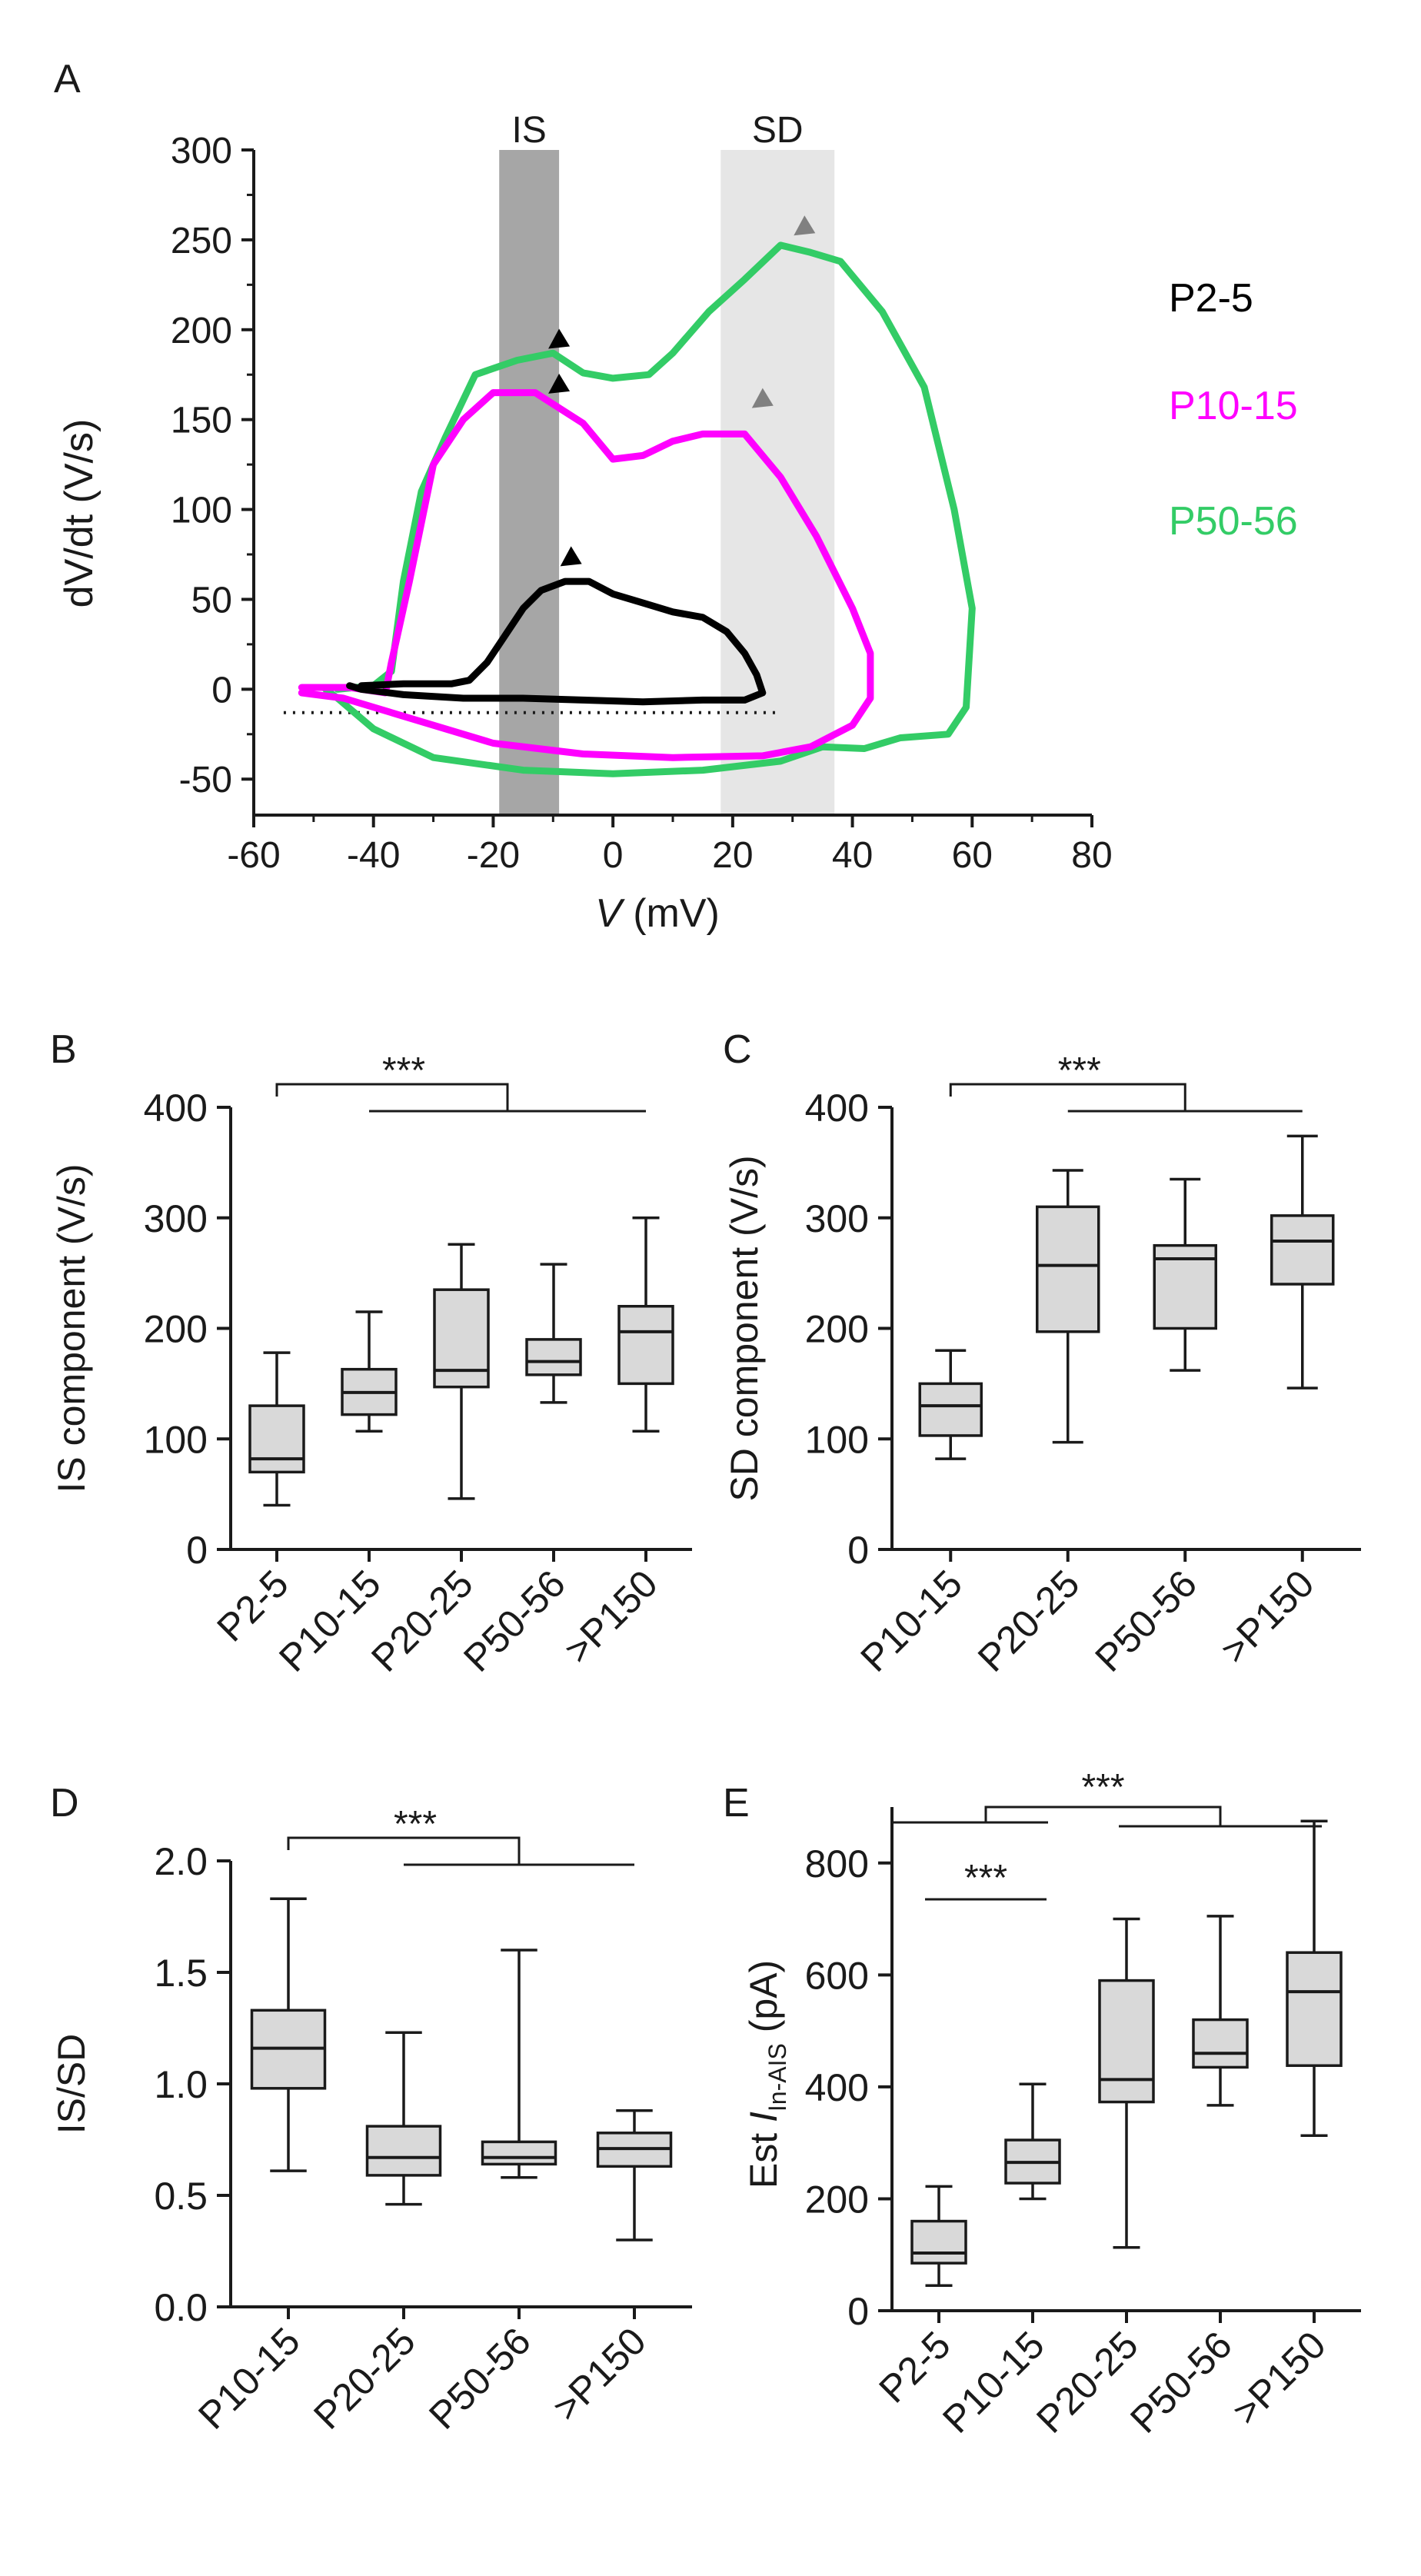  What do you see at coordinates (181, 2308) in the screenshot?
I see `y-tick-label: 0.0` at bounding box center [181, 2308].